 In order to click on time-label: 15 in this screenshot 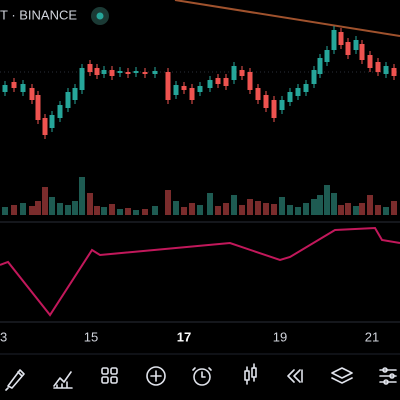, I will do `click(91, 336)`.